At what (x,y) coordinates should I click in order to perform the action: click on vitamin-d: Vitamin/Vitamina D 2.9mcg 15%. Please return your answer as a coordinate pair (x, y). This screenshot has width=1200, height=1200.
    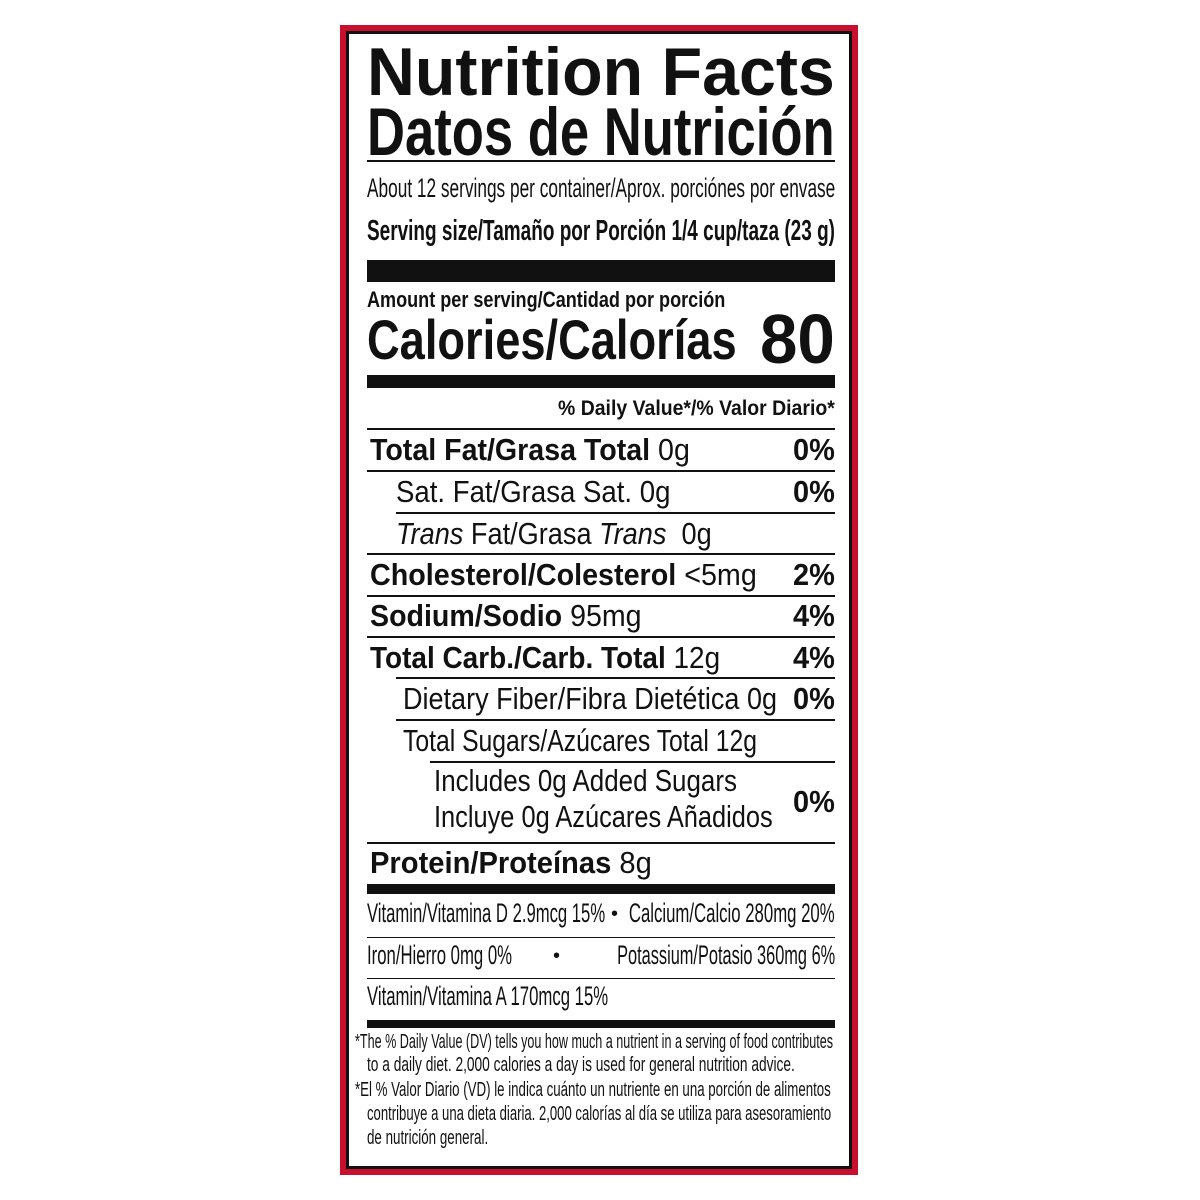
    Looking at the image, I should click on (486, 913).